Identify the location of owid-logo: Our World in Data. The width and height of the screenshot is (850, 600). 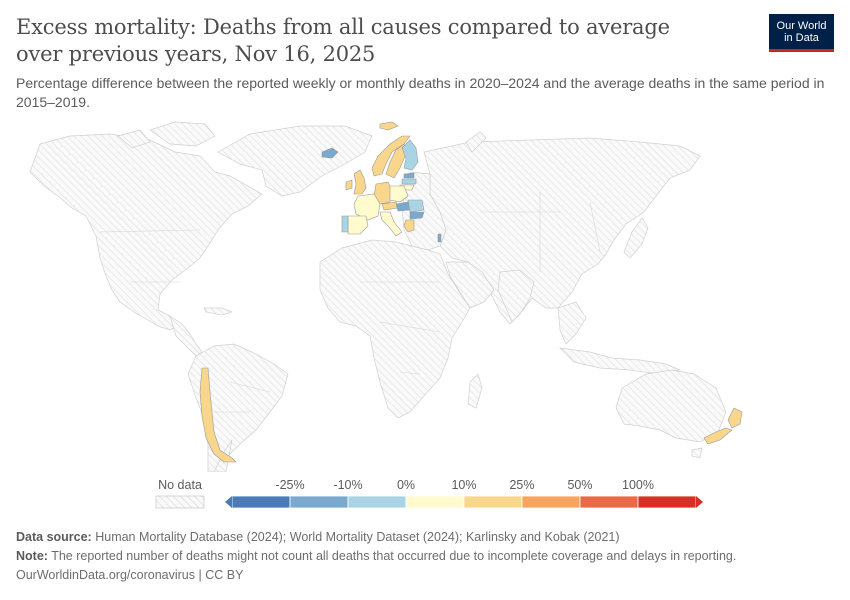
(801, 33).